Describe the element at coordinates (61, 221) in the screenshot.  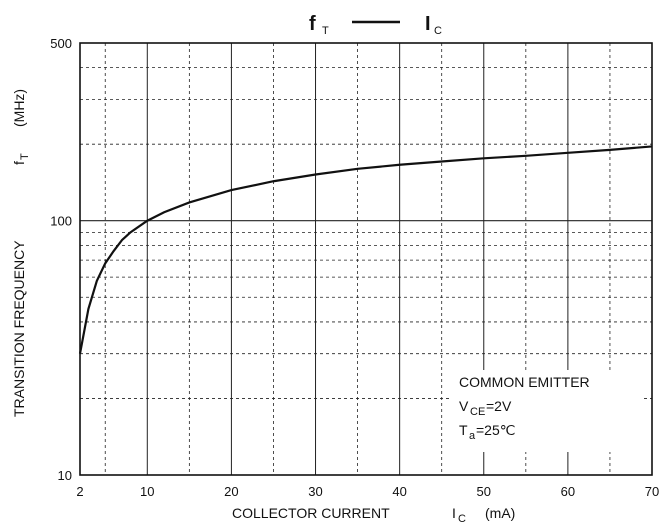
I see `y-tick-label: 100` at that location.